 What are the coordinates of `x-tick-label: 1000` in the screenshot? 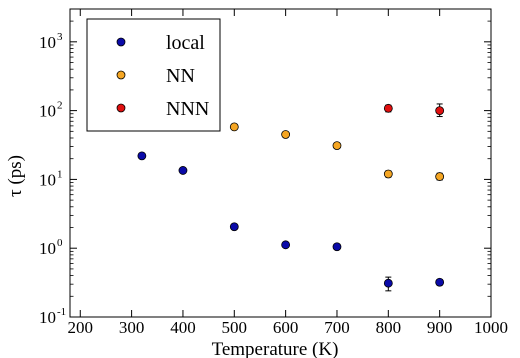 It's located at (491, 327).